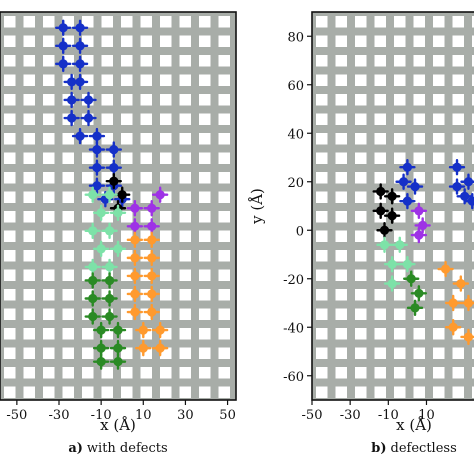 The image size is (474, 474). I want to click on panel-a-x-tick-label: -50, so click(16, 415).